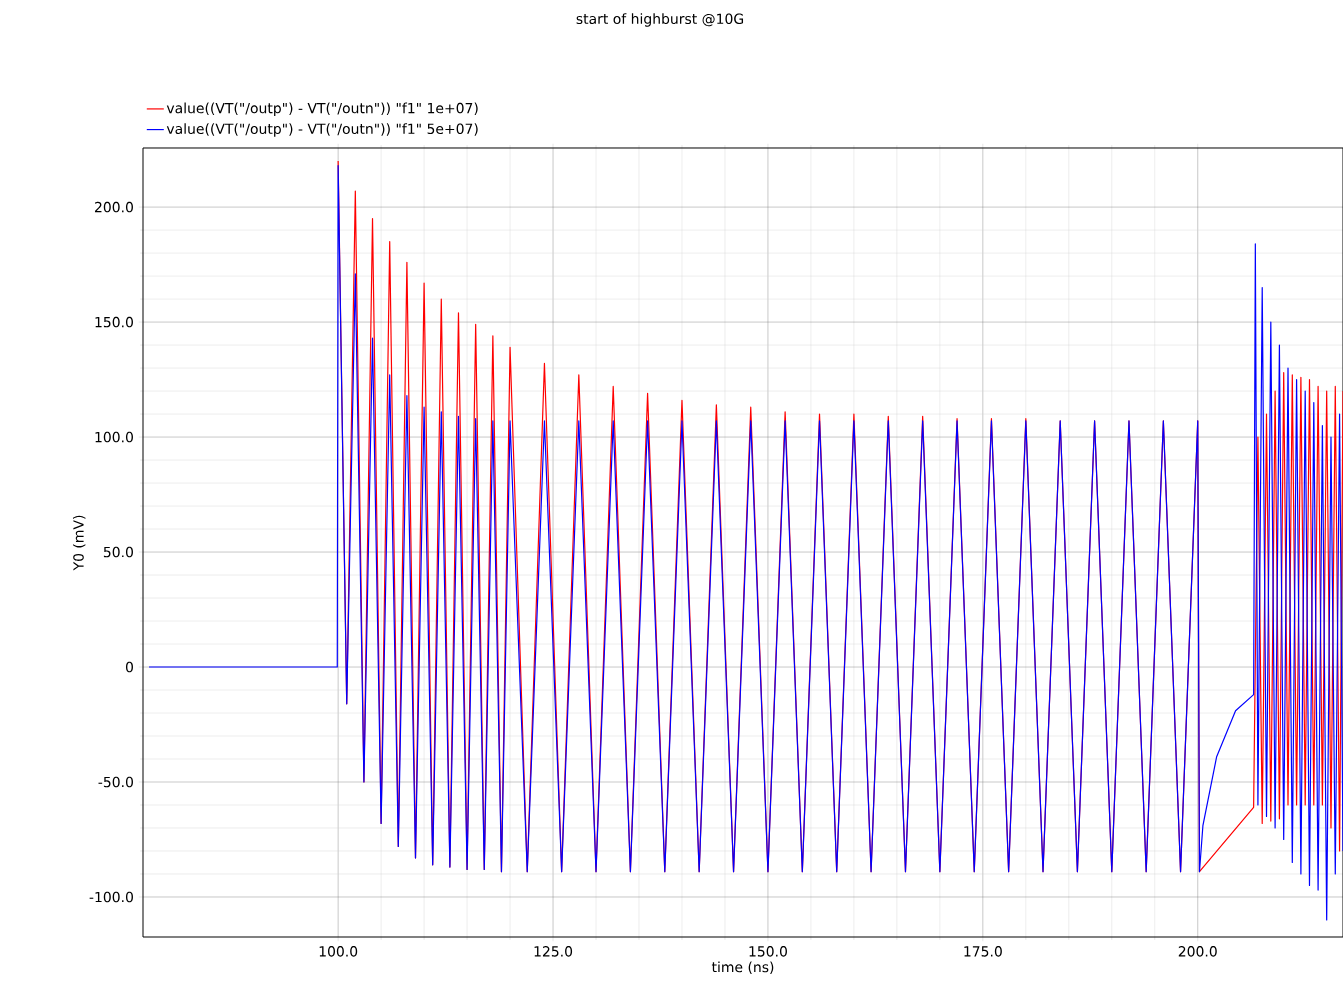 This screenshot has height=994, width=1343. What do you see at coordinates (553, 951) in the screenshot?
I see `x-tick-label: 125.0` at bounding box center [553, 951].